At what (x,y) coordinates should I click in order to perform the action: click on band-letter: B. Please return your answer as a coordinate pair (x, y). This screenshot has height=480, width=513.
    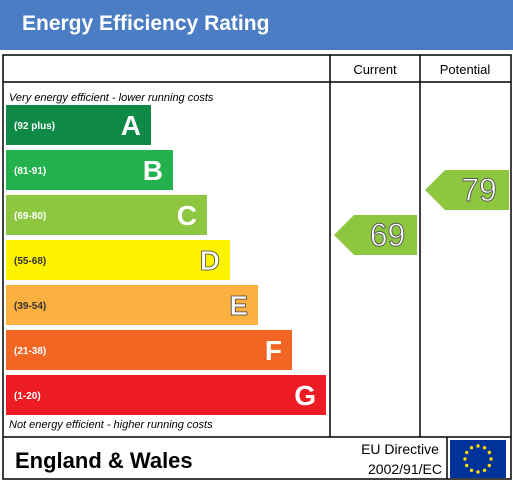
    Looking at the image, I should click on (153, 170).